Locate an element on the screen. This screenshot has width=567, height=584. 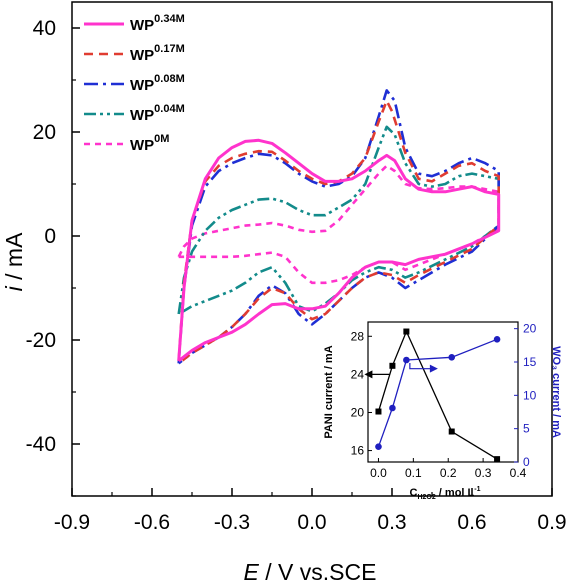
x-tick-label: -0.9 is located at coordinates (72, 522).